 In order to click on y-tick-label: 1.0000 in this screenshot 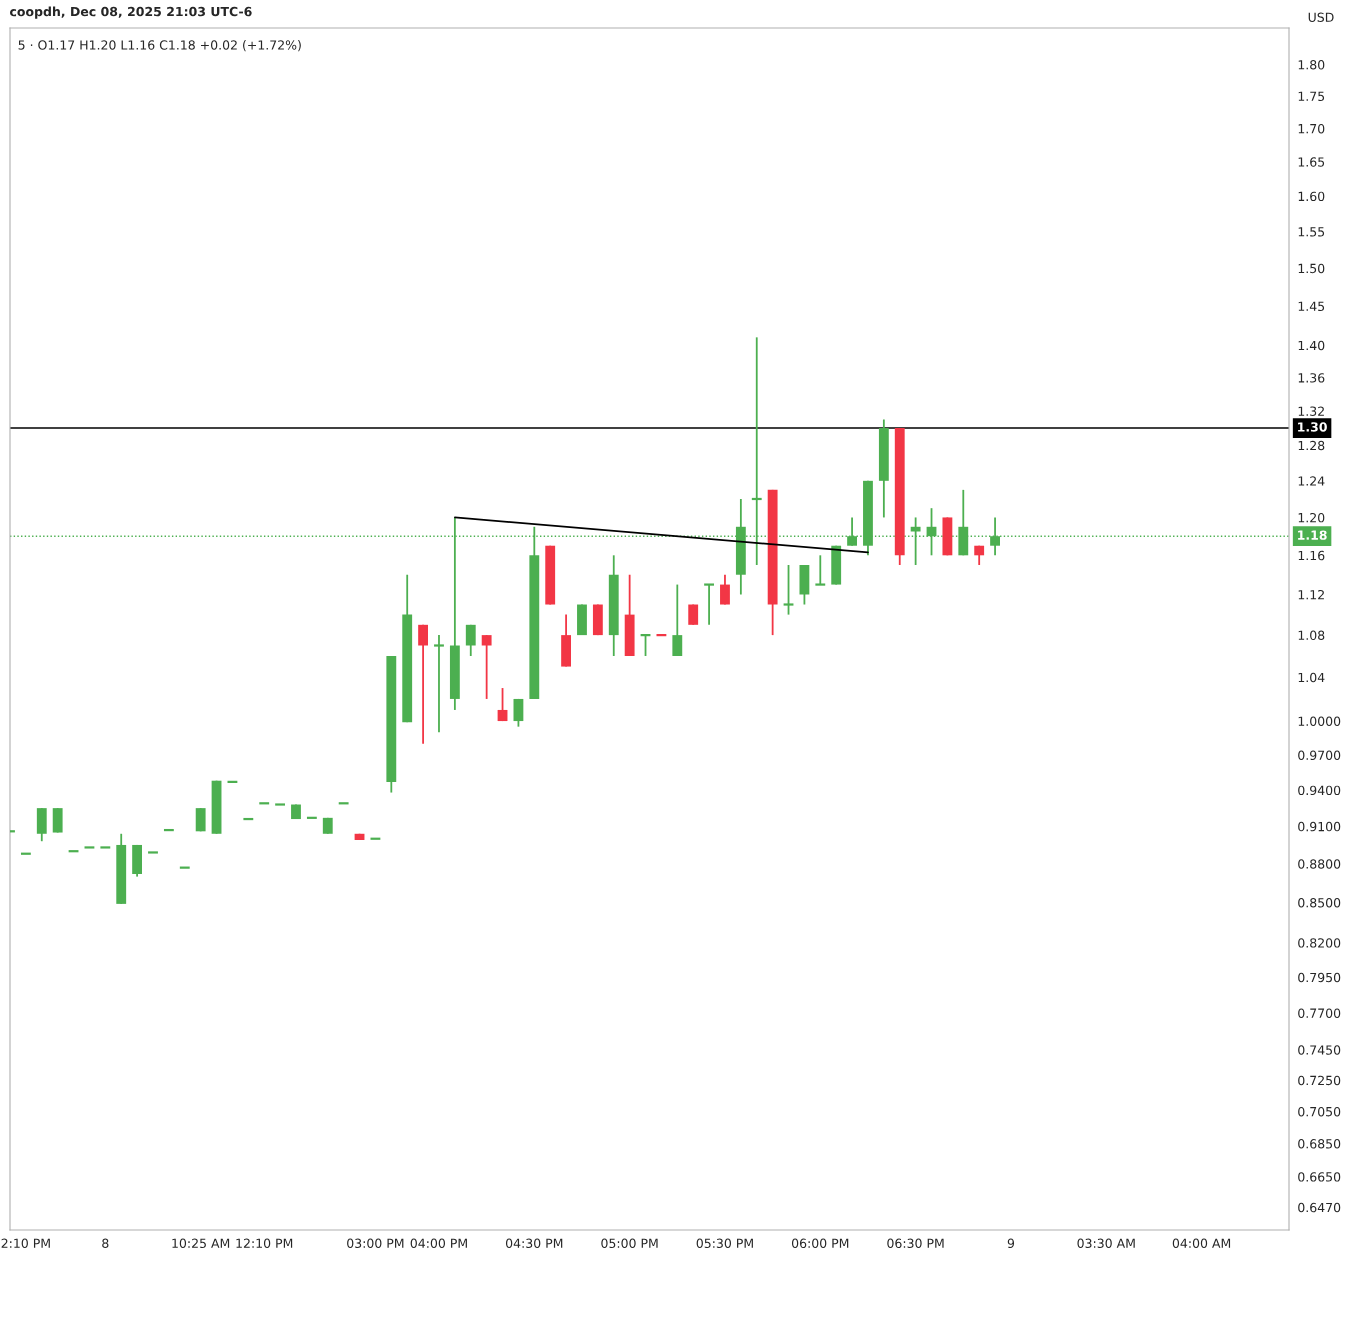, I will do `click(1319, 721)`.